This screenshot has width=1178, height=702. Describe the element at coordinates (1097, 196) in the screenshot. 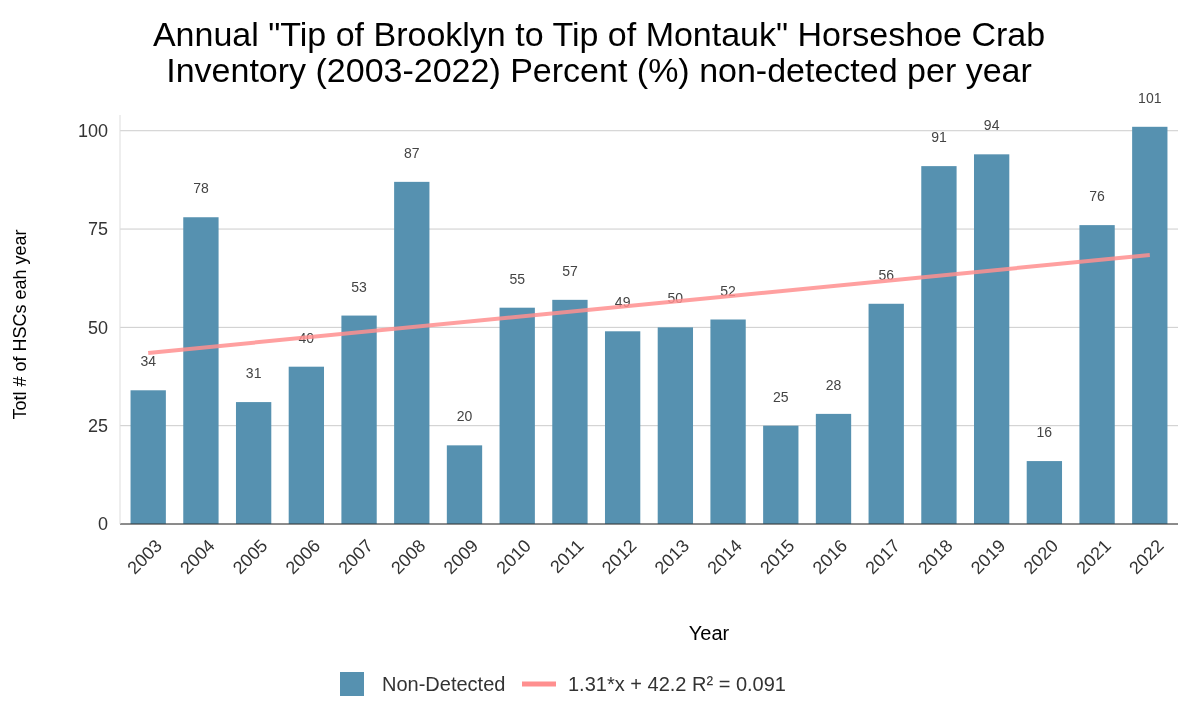

I see `data-label: 76` at that location.